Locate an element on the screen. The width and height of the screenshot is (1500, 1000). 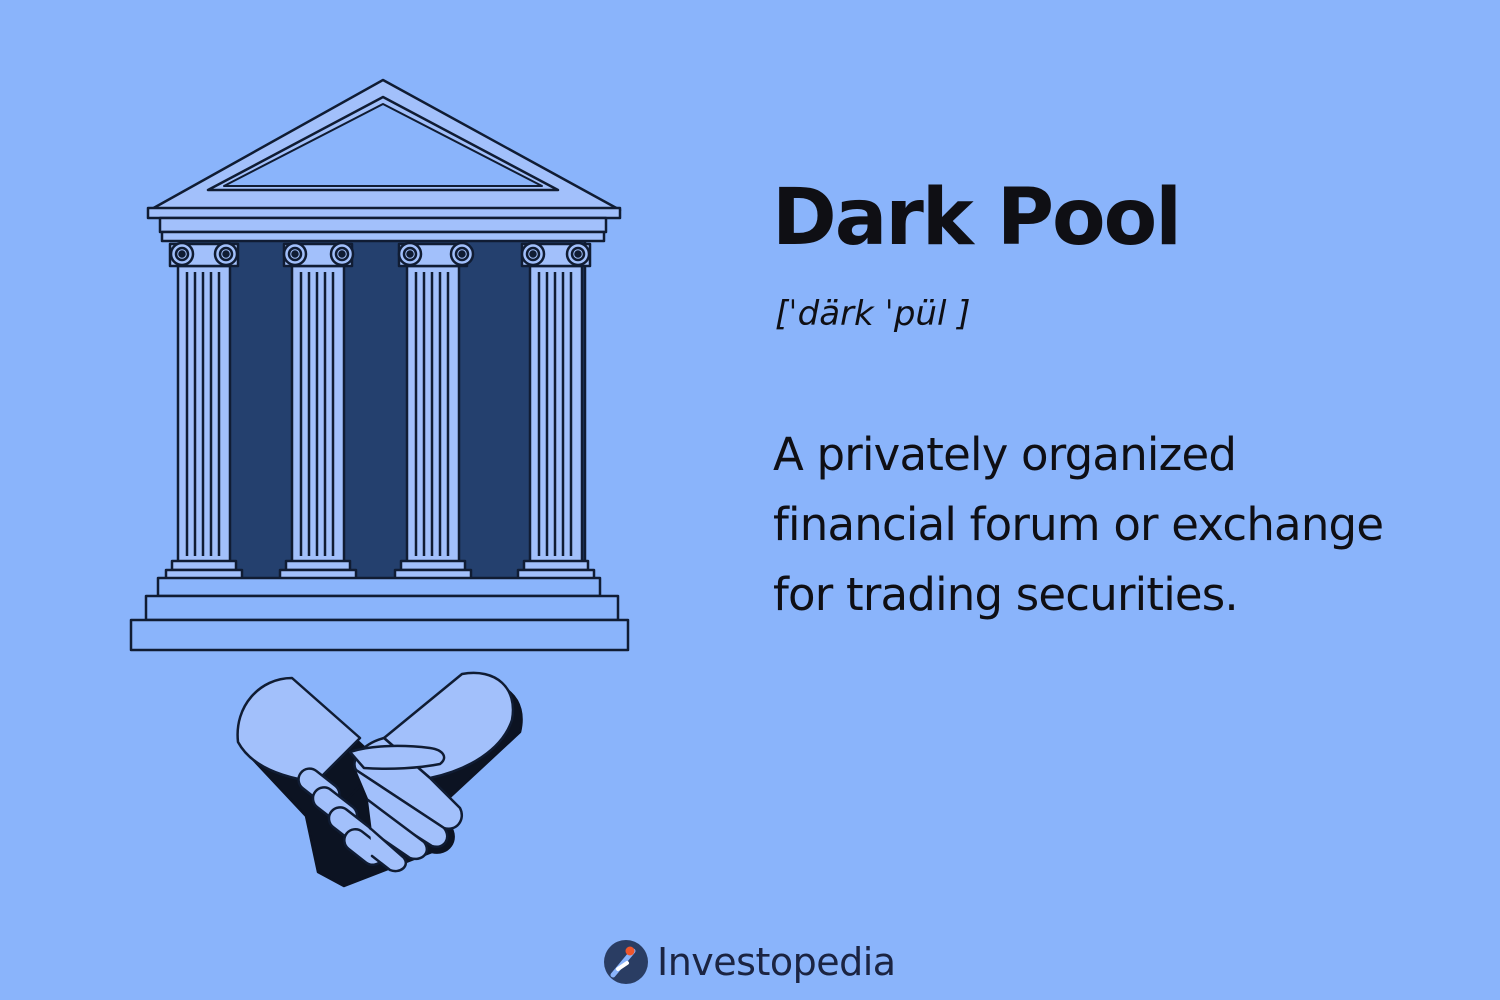
brand-name: Investopedia is located at coordinates (776, 962).